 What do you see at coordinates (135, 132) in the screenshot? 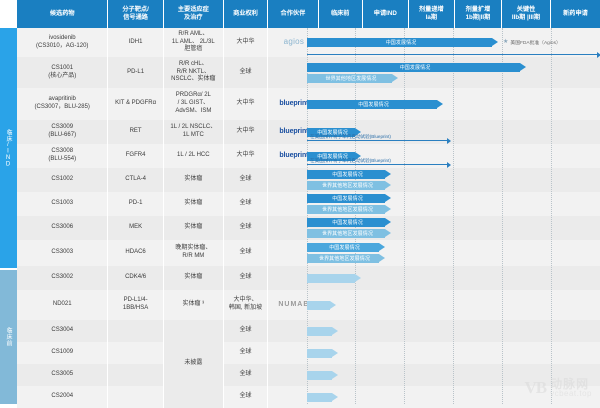
I see `cell-target: RET` at bounding box center [135, 132].